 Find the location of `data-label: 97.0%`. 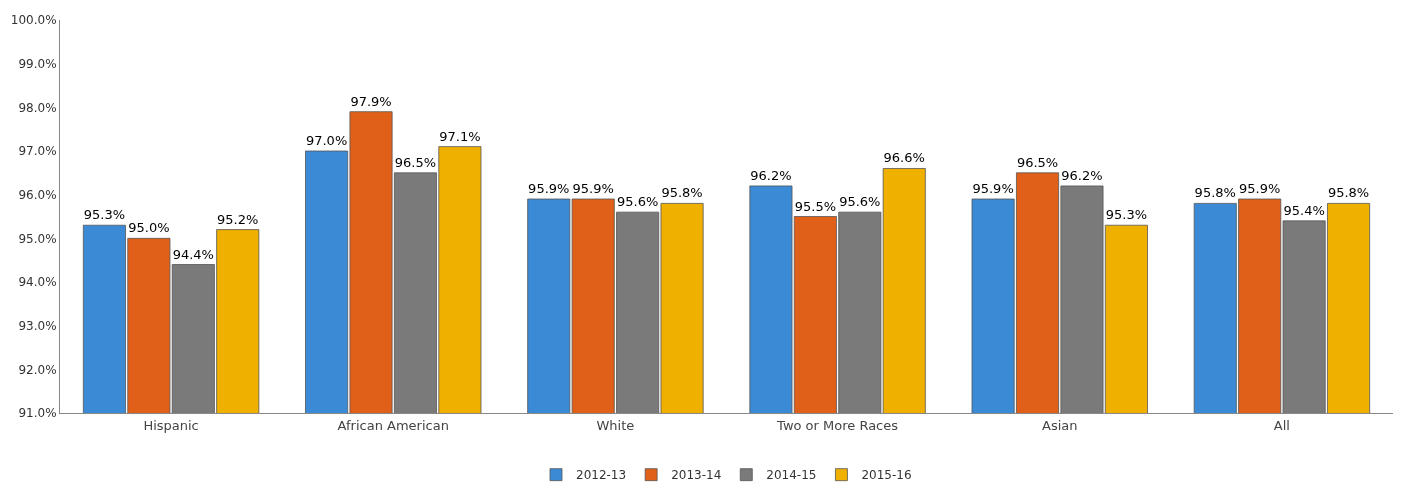

data-label: 97.0% is located at coordinates (326, 140).